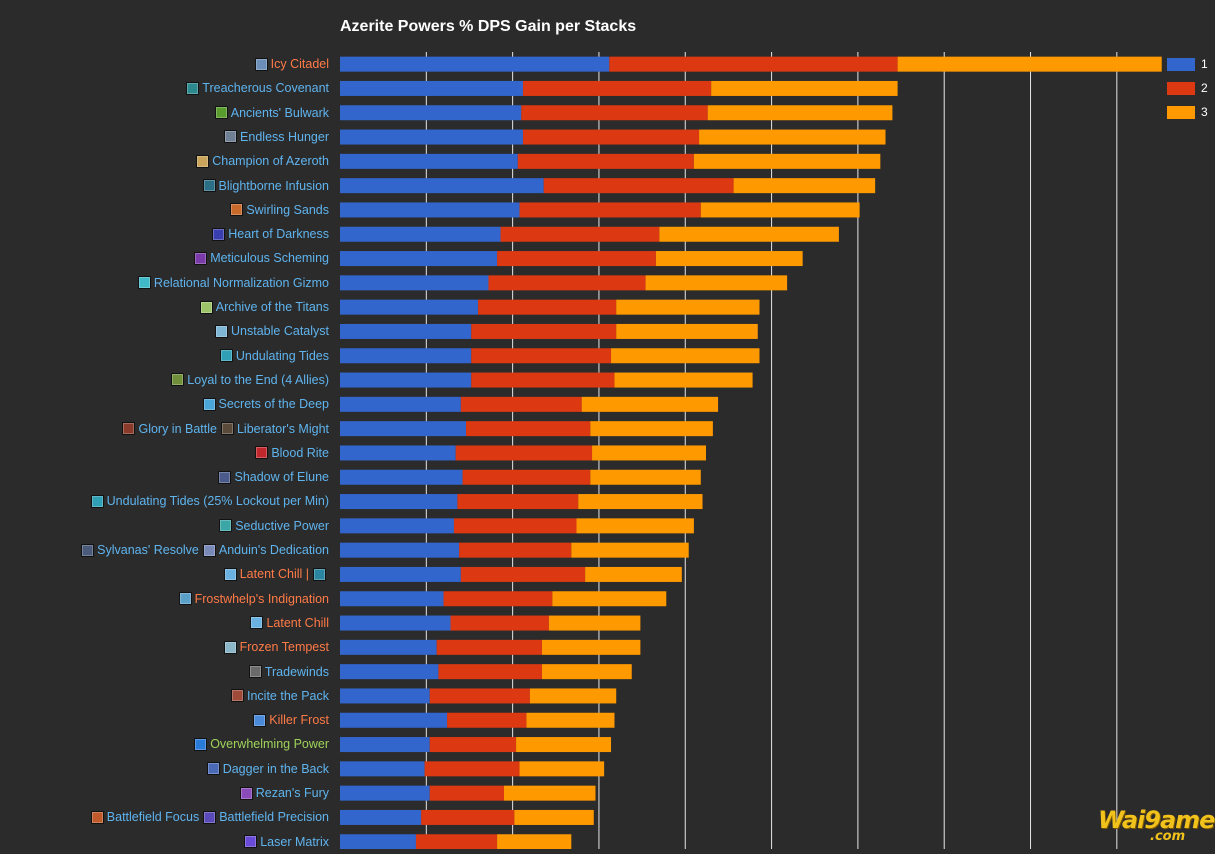  I want to click on category-label: Latent Chill, so click(287, 623).